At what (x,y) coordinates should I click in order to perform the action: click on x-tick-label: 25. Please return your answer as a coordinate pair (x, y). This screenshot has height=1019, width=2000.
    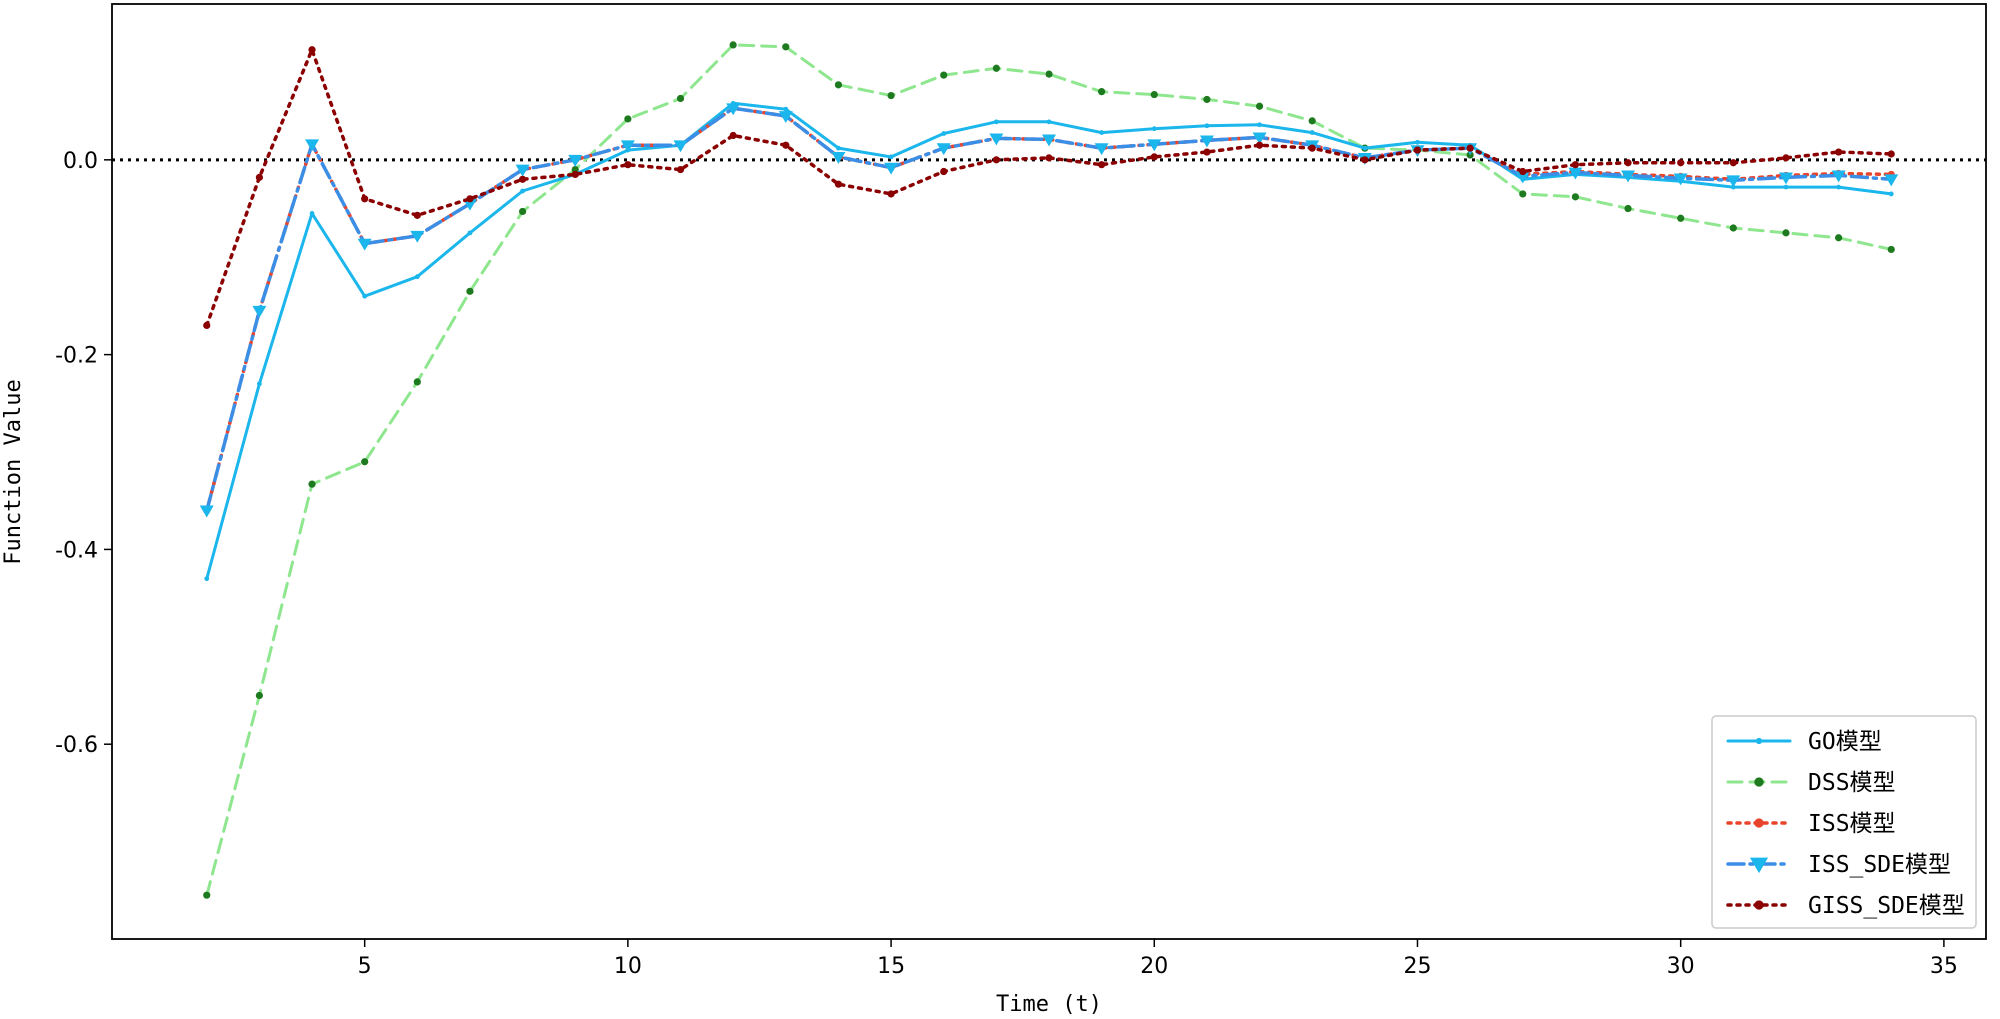
    Looking at the image, I should click on (1417, 966).